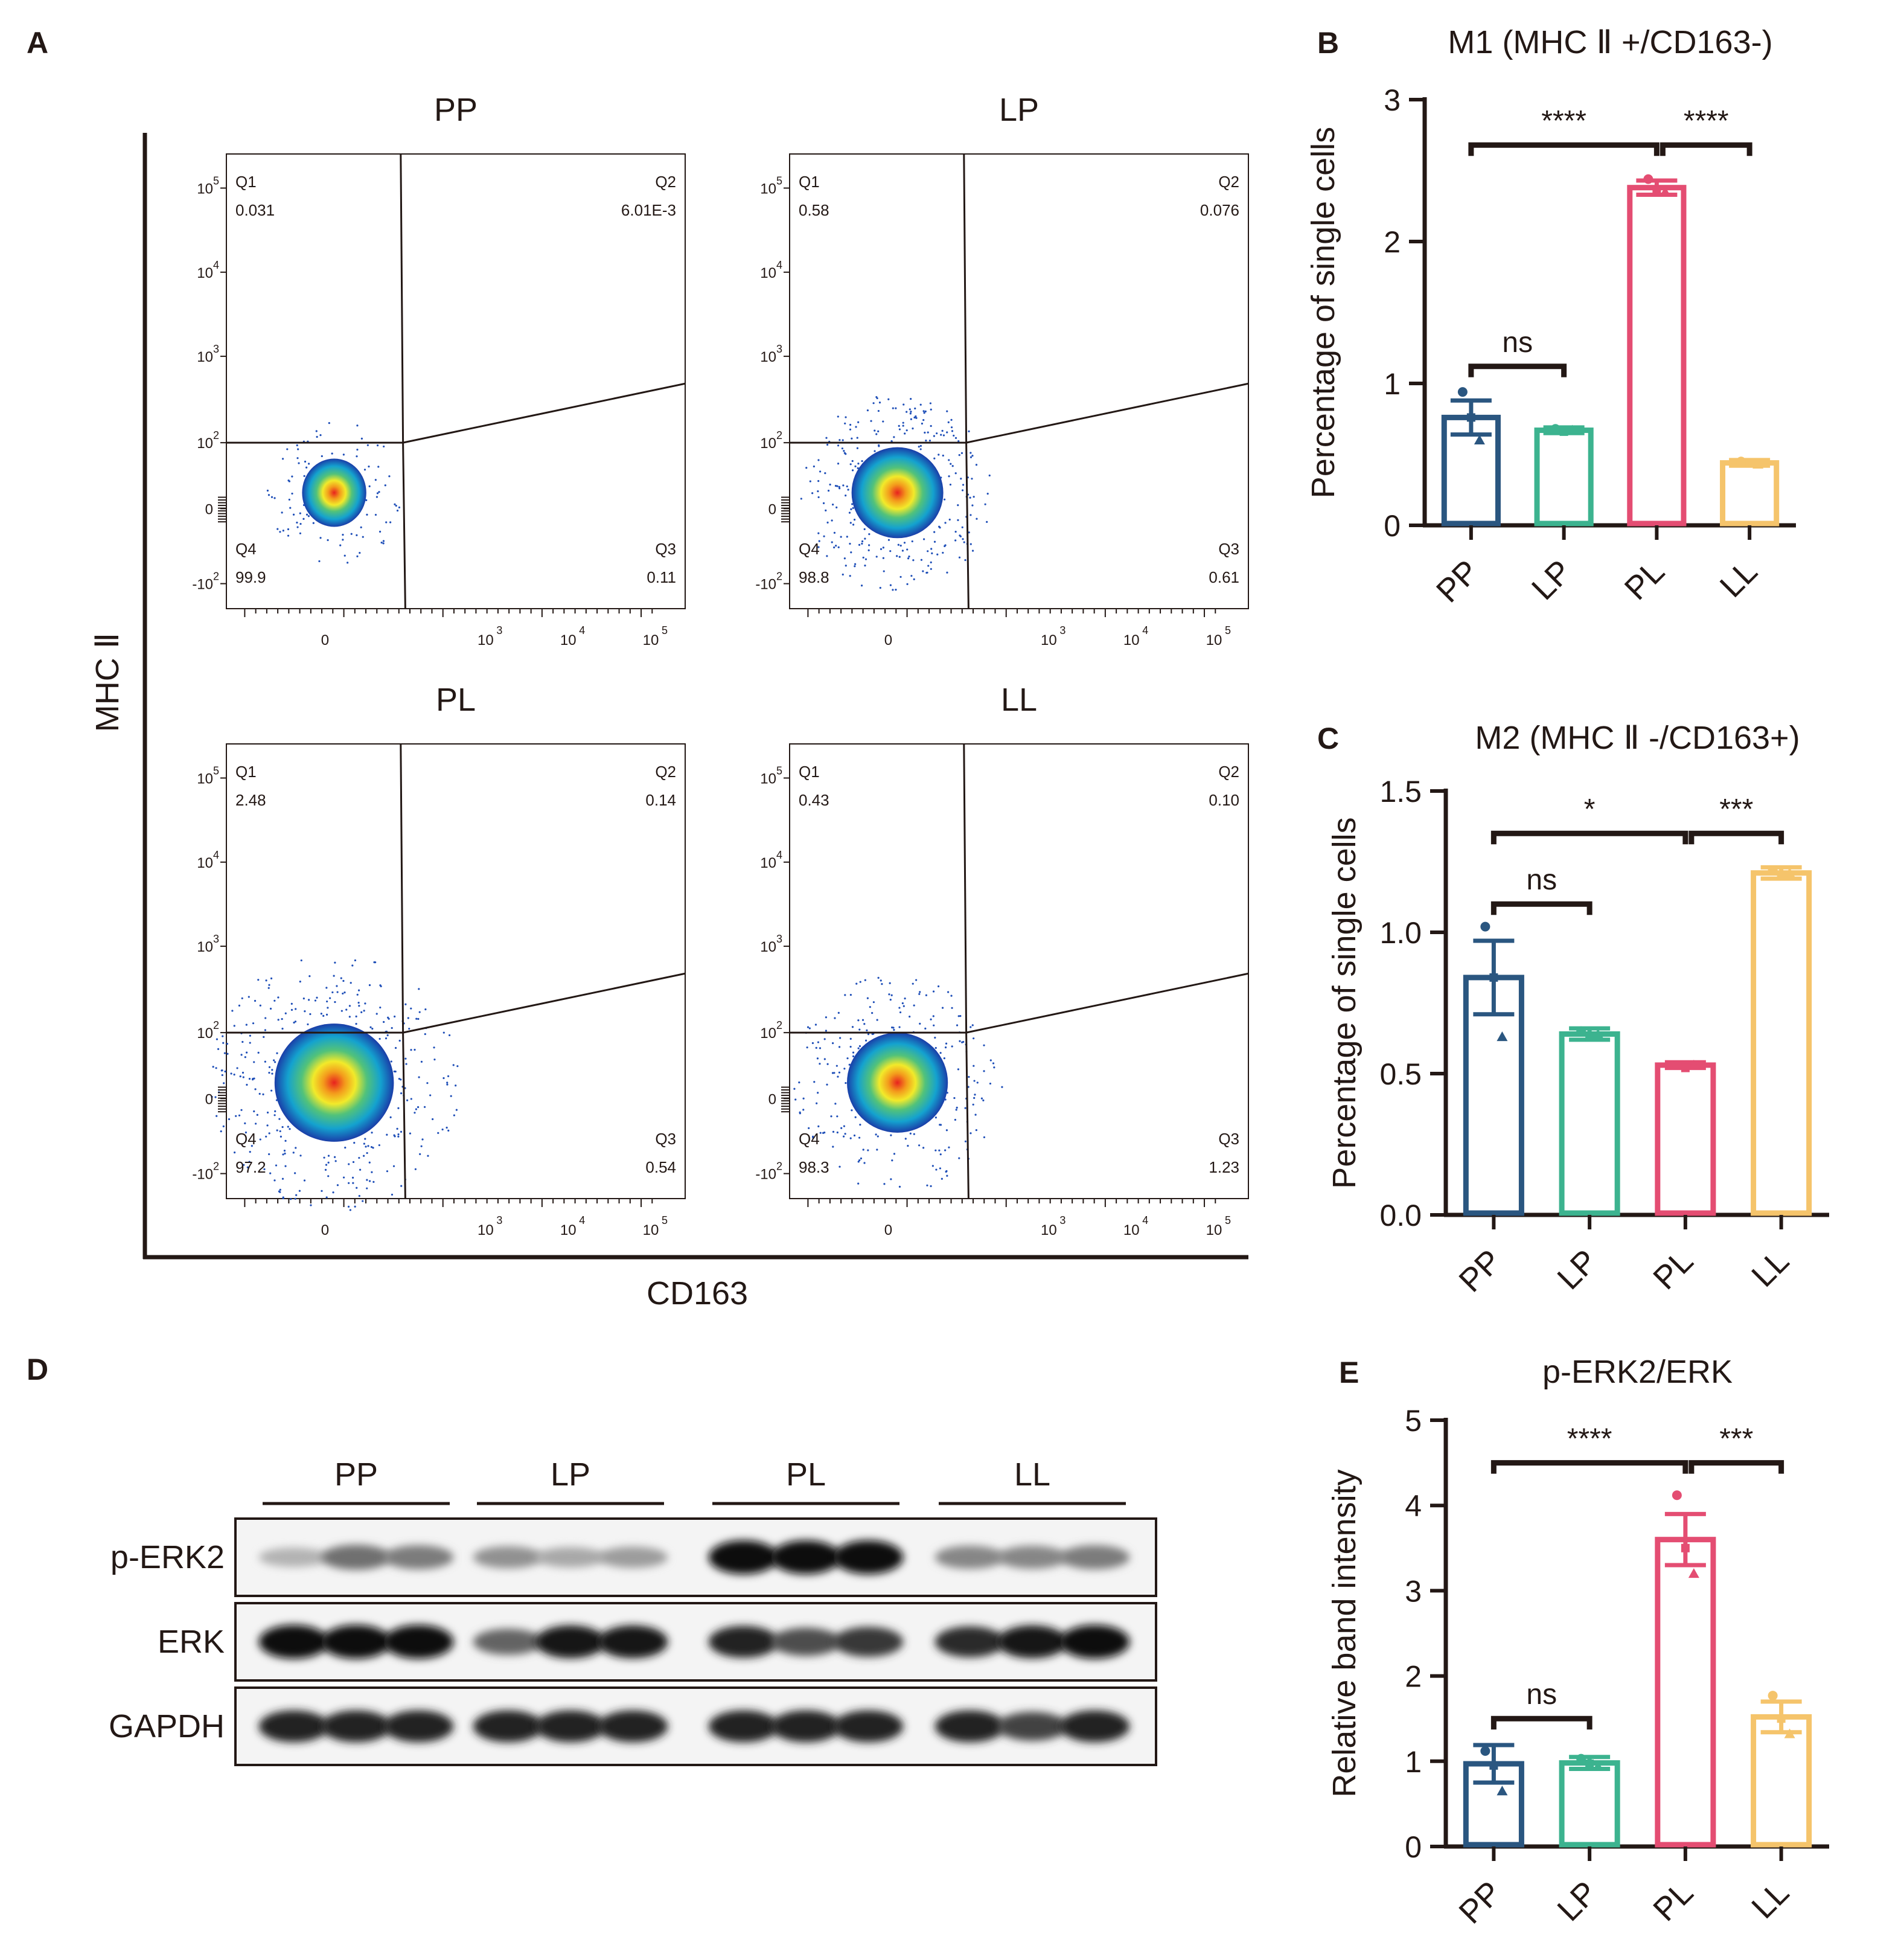  Describe the element at coordinates (456, 110) in the screenshot. I see `flow-plot-title: PP` at that location.